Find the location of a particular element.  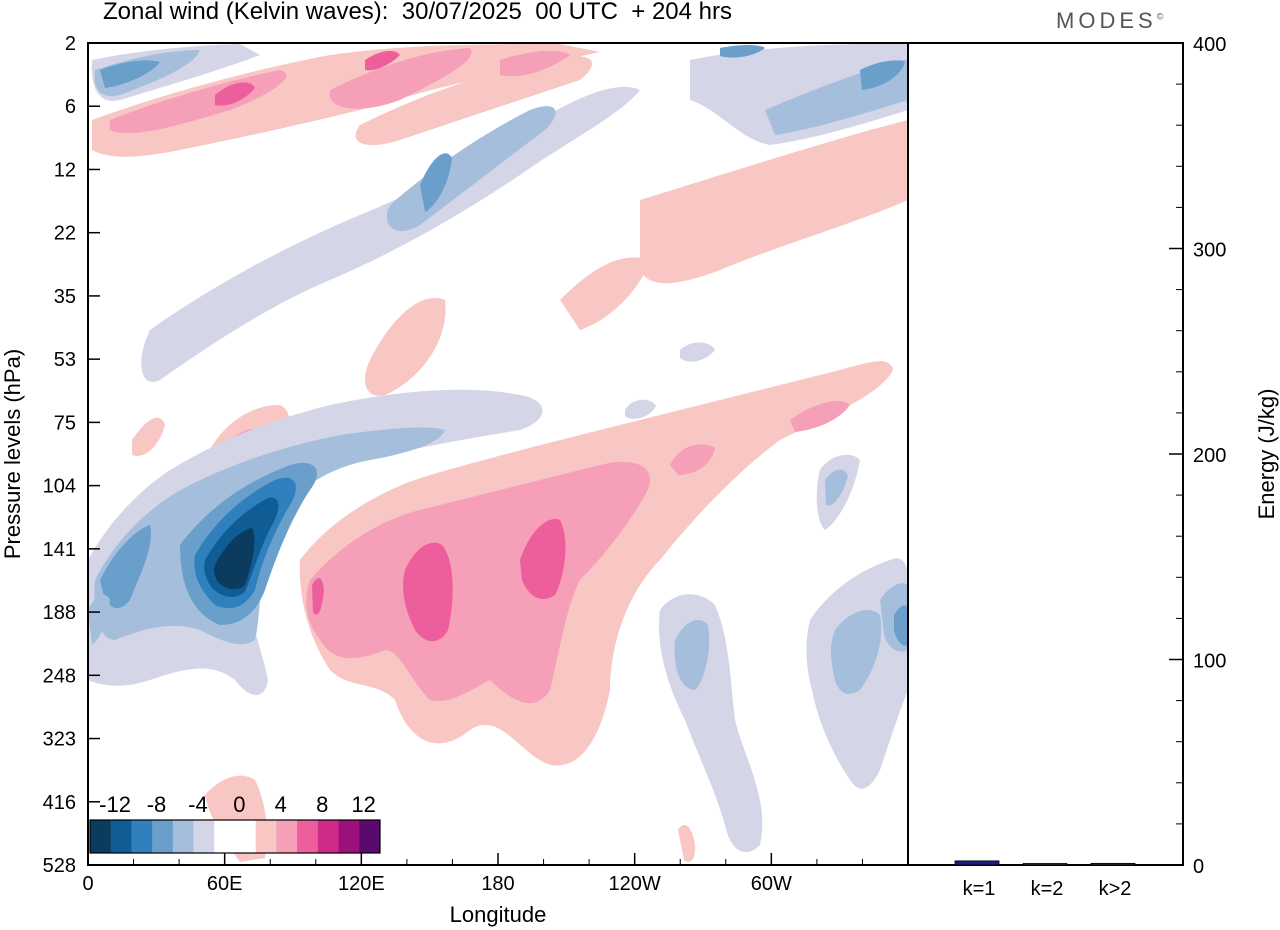

east-easterly-blobs is located at coordinates (783, 653).